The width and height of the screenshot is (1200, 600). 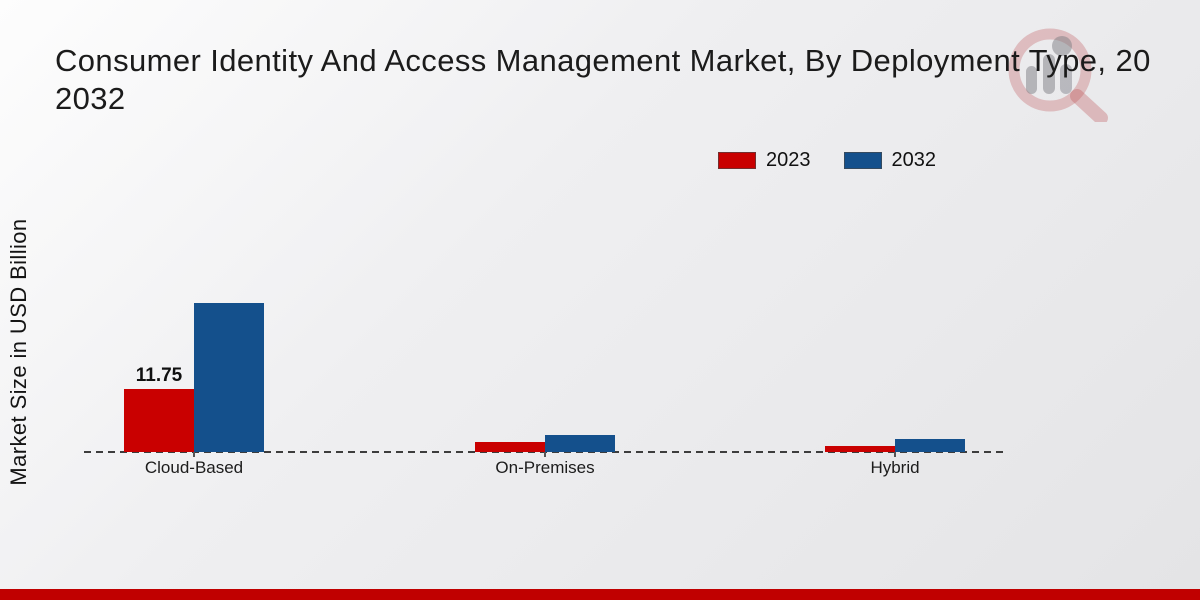 I want to click on baseline-dashed-line, so click(x=546, y=452).